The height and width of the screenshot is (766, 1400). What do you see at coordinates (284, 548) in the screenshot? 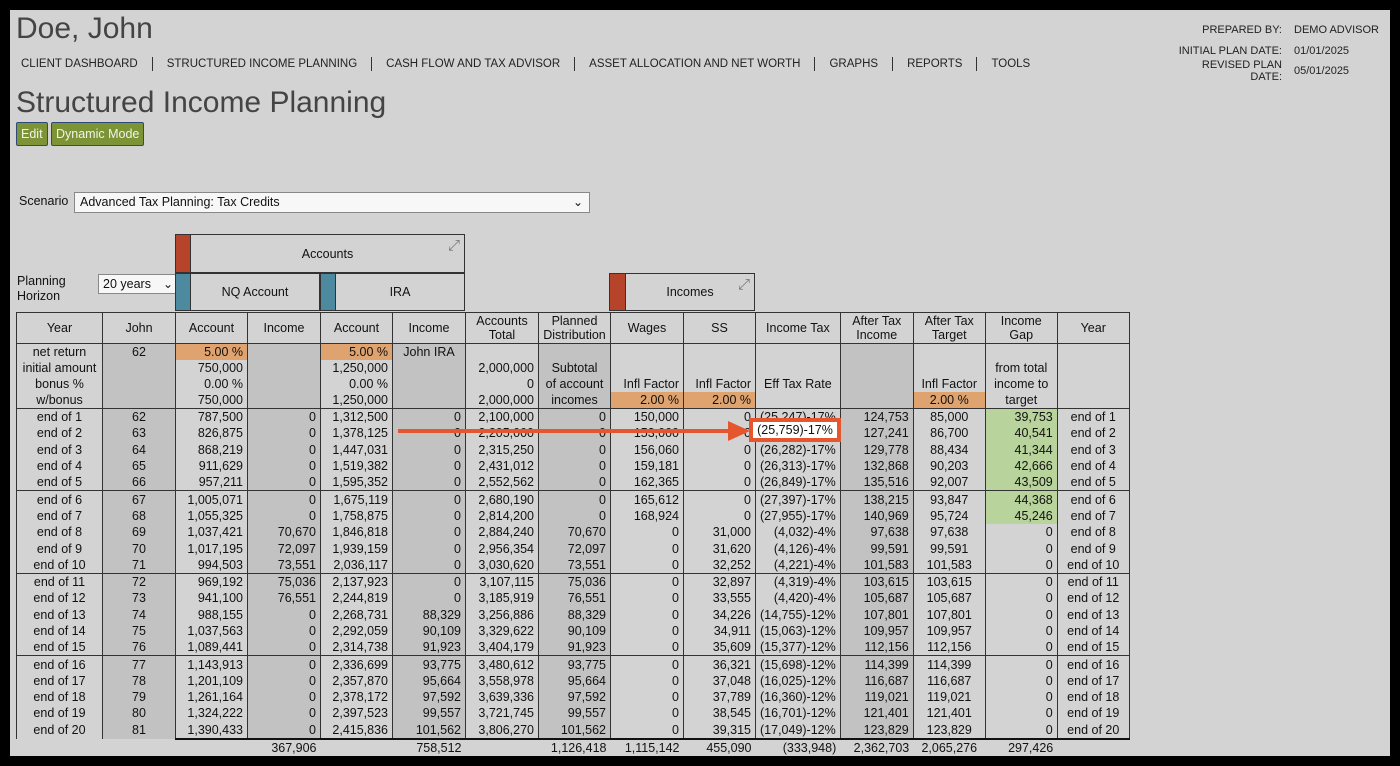
I see `cell-nq-income: 72,097` at bounding box center [284, 548].